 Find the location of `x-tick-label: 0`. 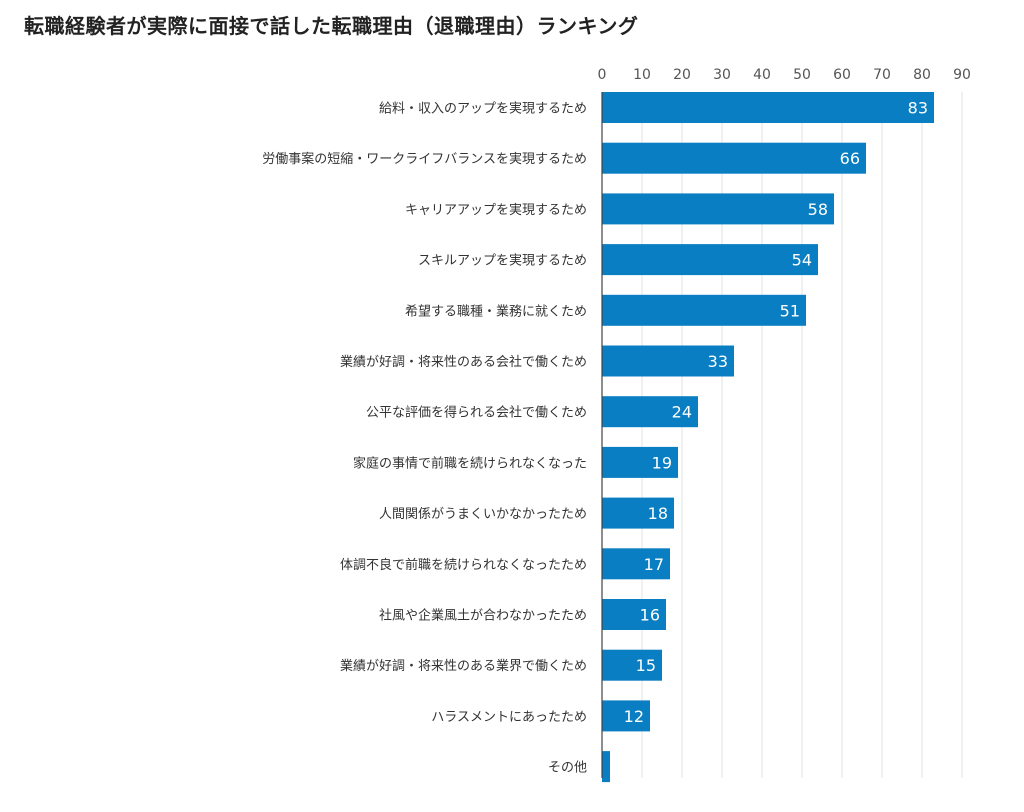

x-tick-label: 0 is located at coordinates (602, 75).